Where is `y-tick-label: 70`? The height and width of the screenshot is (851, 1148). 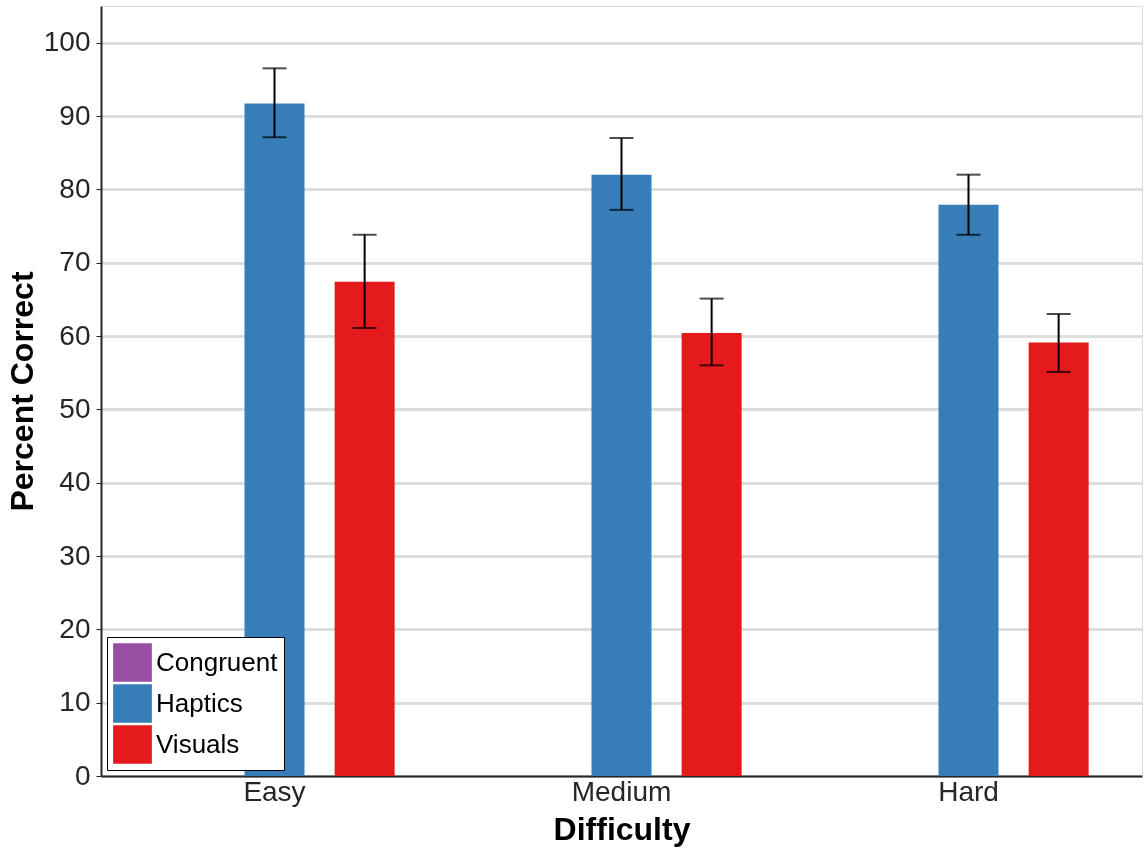
y-tick-label: 70 is located at coordinates (75, 262).